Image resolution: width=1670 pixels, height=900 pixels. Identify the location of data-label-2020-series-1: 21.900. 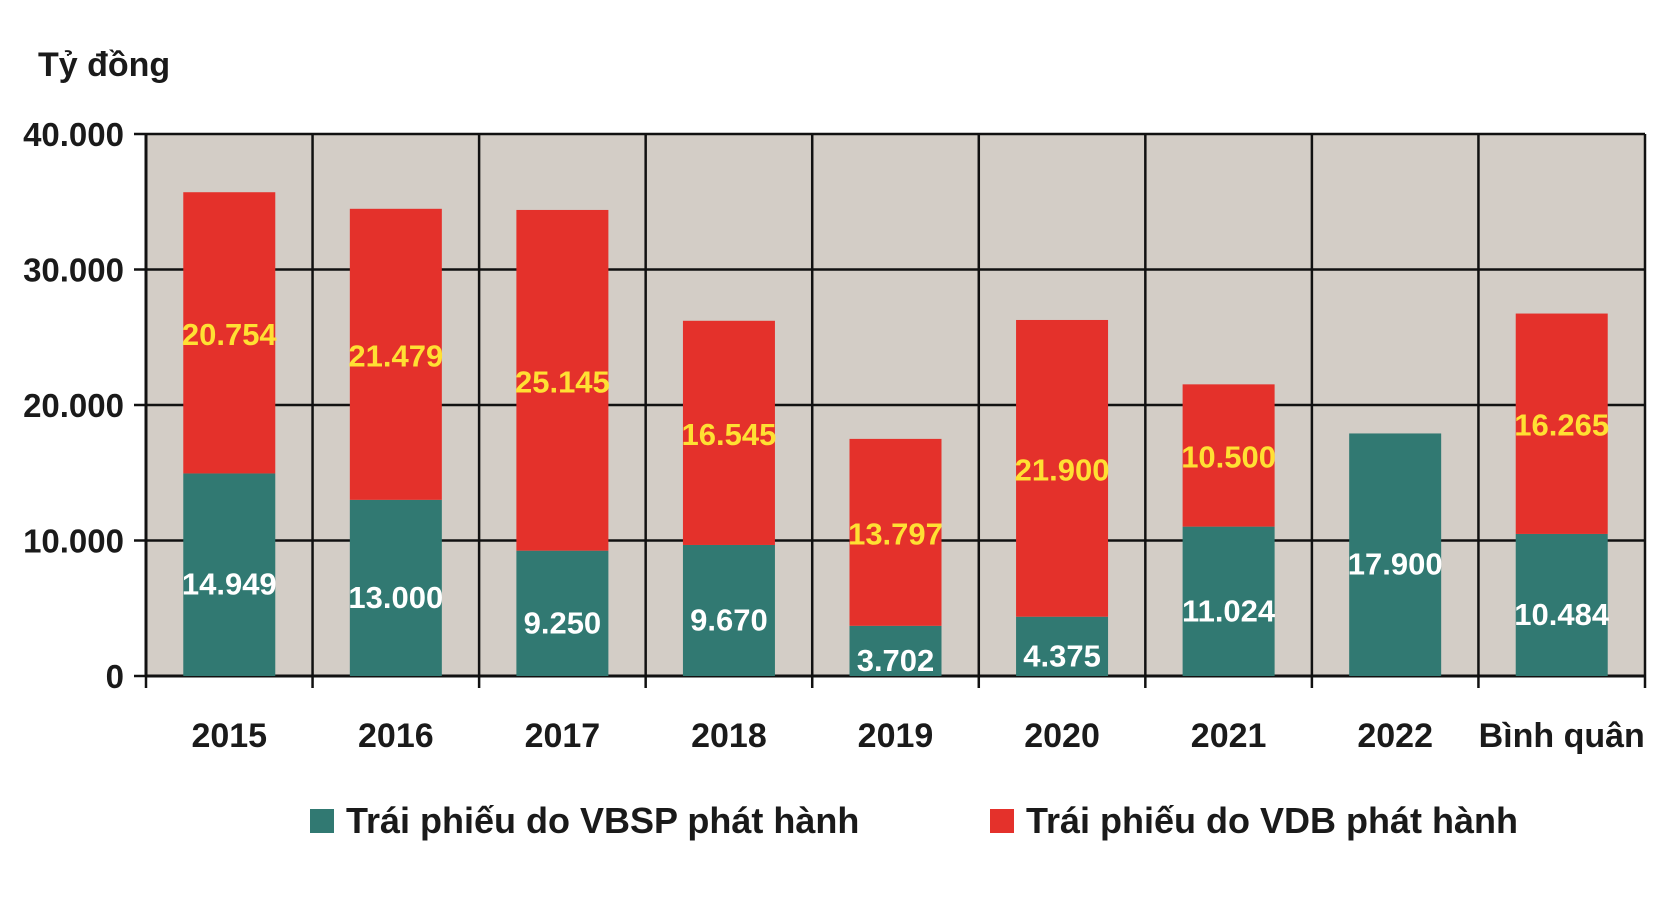
(1062, 469).